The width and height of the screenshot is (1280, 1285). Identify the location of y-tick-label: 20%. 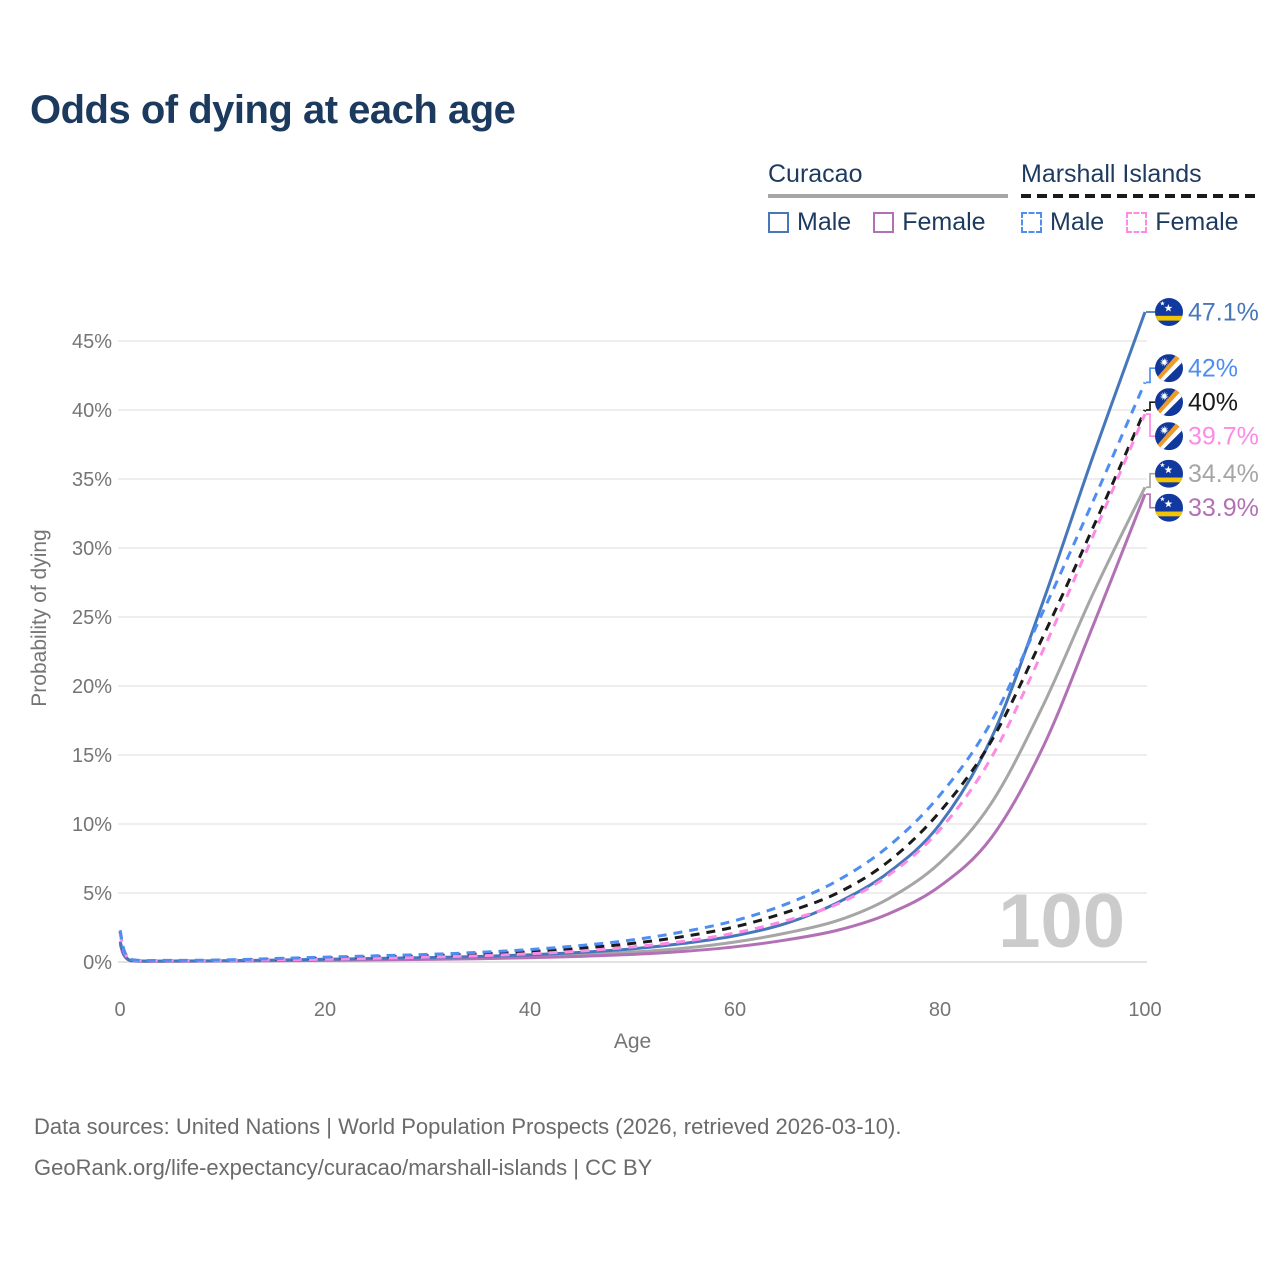
(92, 687).